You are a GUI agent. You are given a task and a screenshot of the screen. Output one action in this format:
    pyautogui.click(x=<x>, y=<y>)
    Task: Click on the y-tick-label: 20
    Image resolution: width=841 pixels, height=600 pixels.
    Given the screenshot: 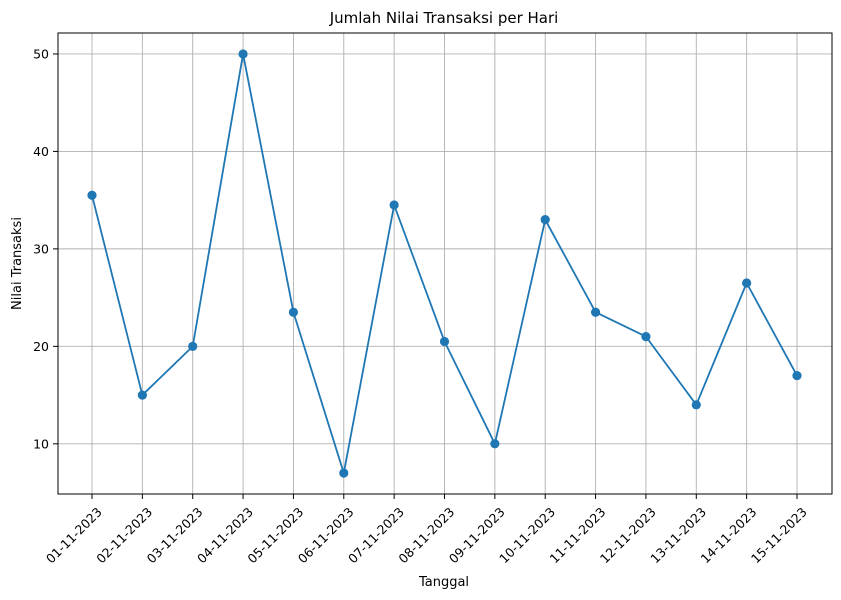 What is the action you would take?
    pyautogui.click(x=41, y=346)
    